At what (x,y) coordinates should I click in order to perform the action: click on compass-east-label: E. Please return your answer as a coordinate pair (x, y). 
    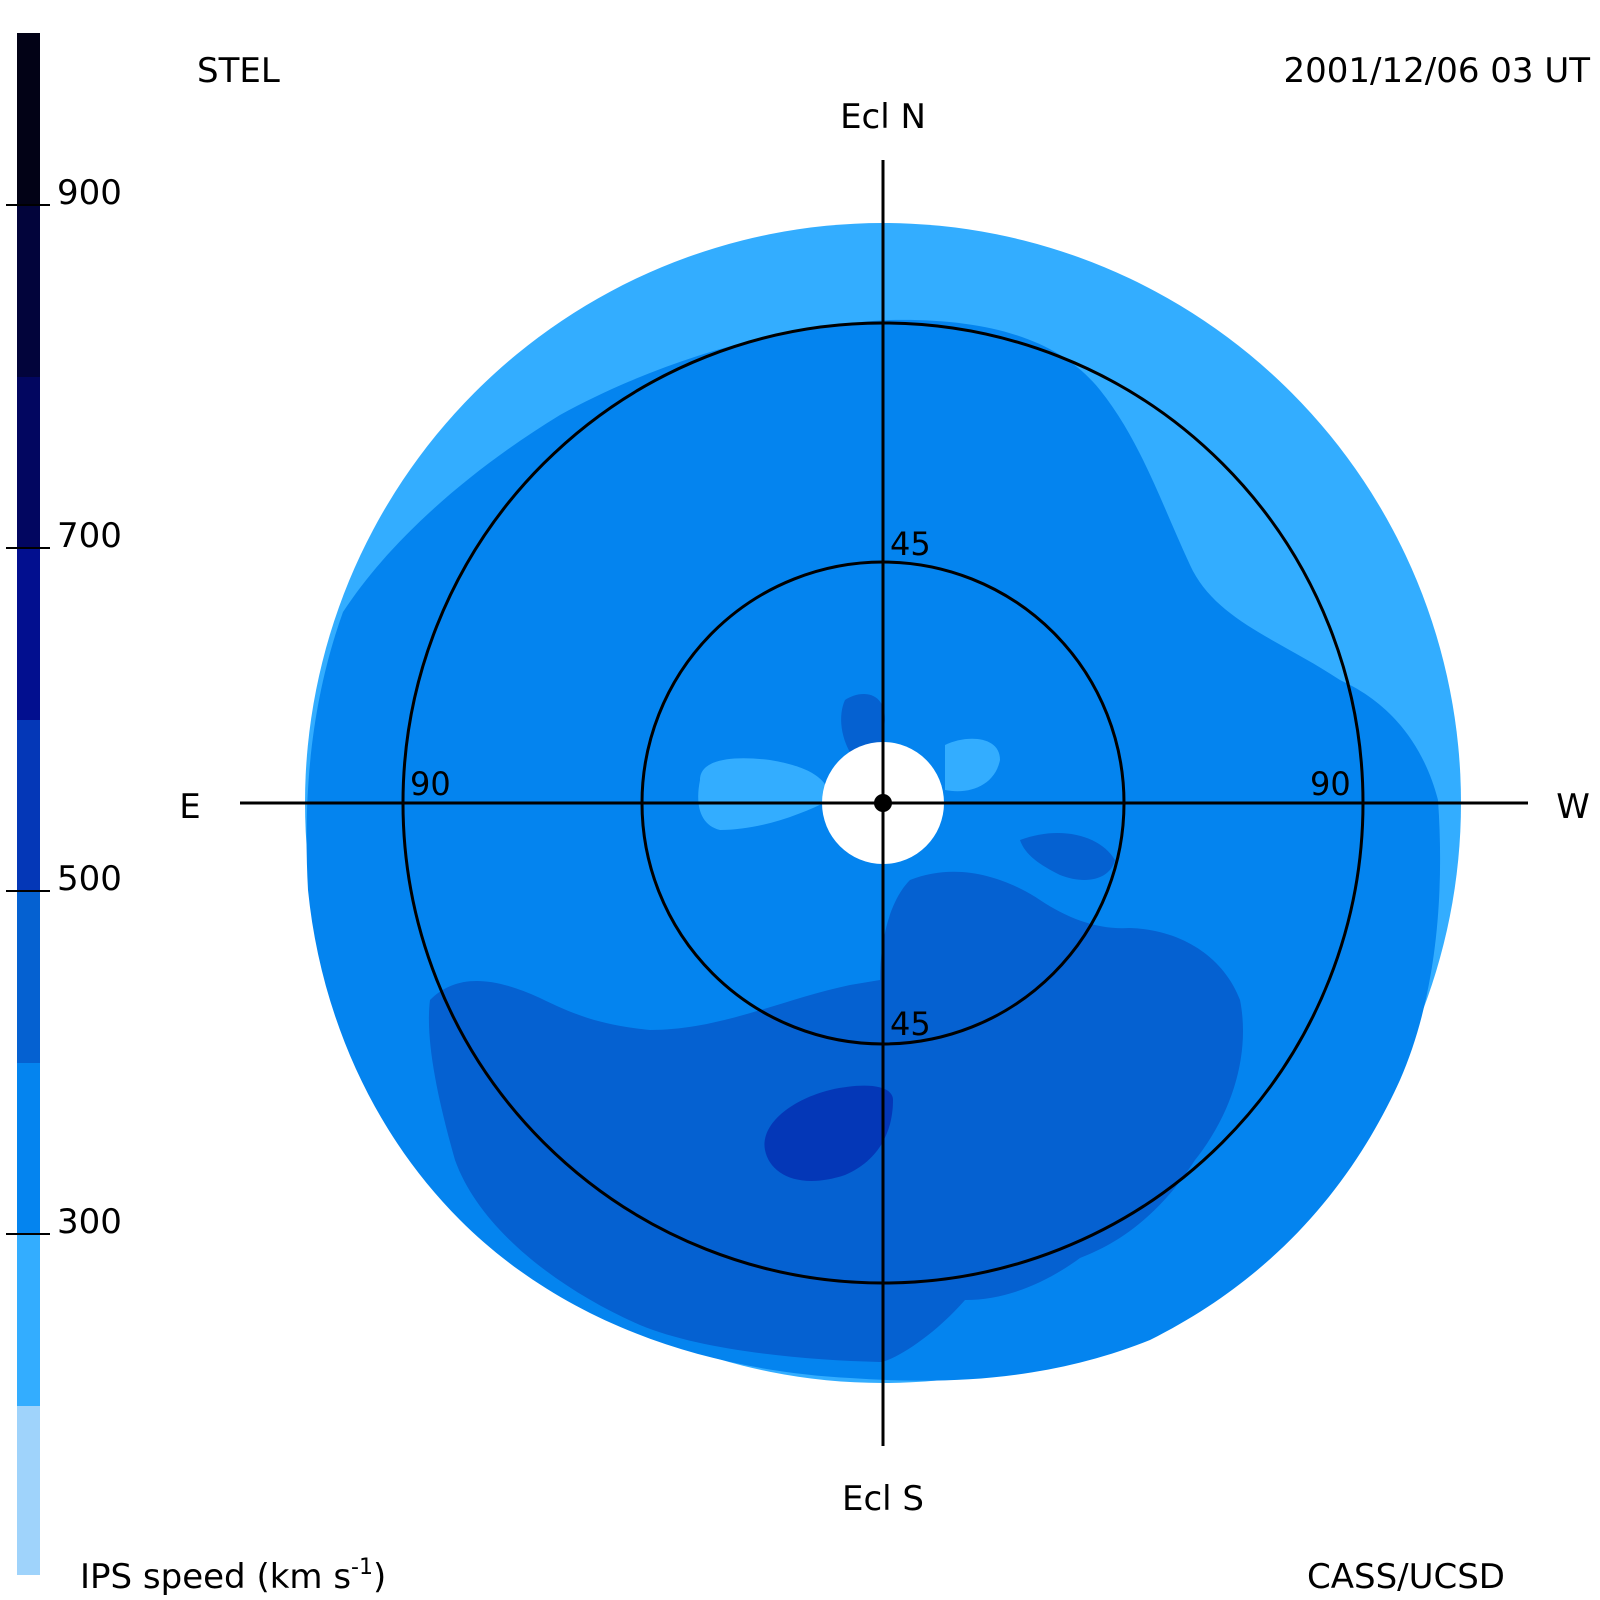
    Looking at the image, I should click on (189, 807).